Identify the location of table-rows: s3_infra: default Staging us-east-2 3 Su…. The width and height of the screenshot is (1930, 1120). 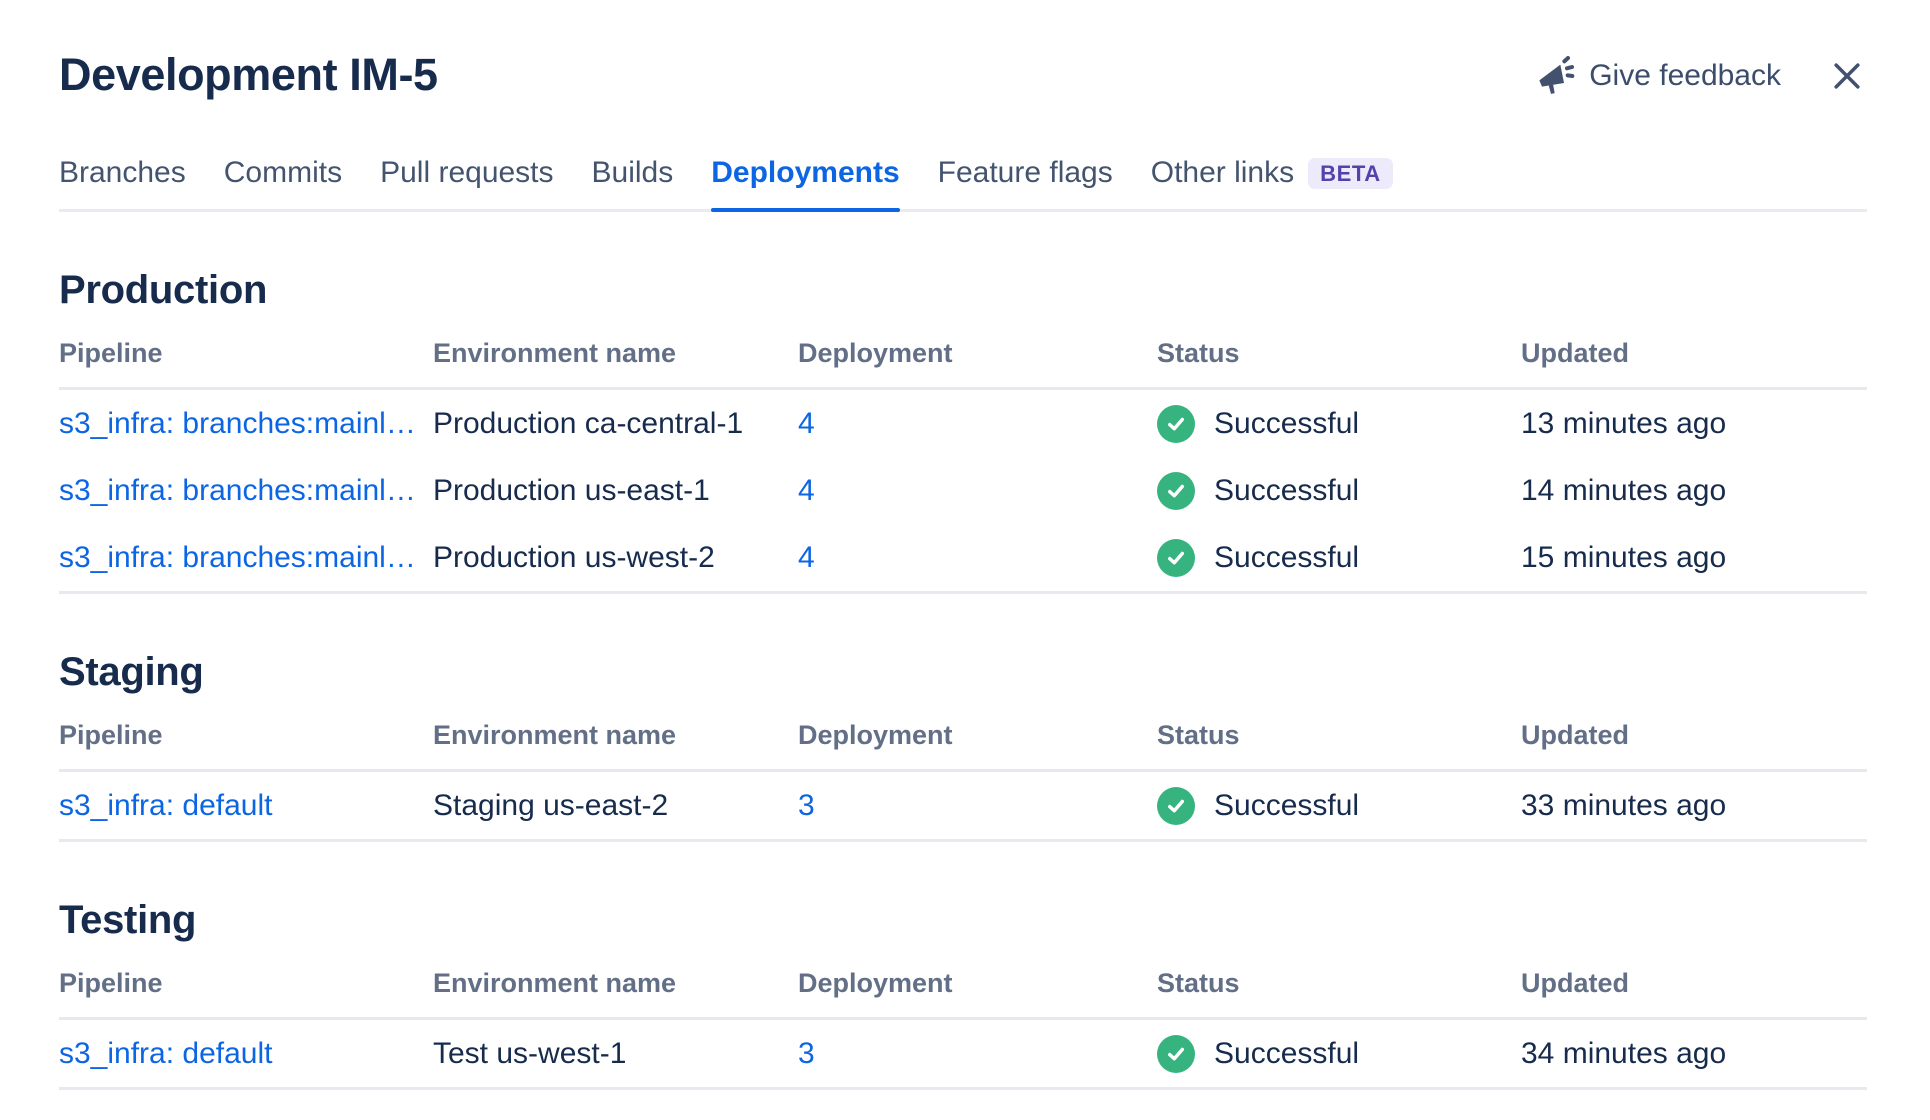
(963, 807).